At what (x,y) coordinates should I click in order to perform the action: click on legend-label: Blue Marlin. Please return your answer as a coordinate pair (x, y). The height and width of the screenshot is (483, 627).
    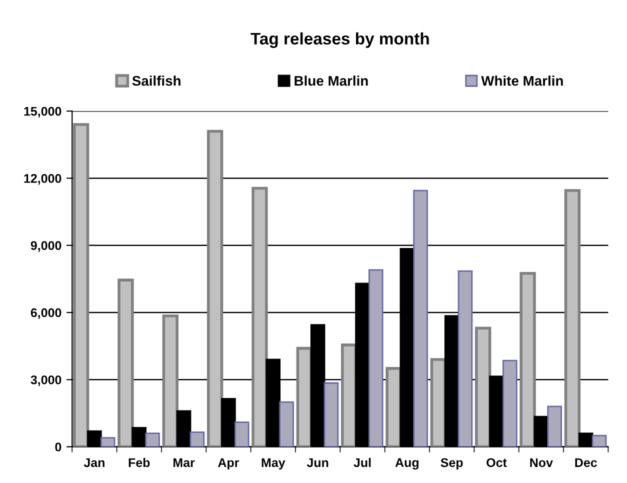
    Looking at the image, I should click on (331, 81).